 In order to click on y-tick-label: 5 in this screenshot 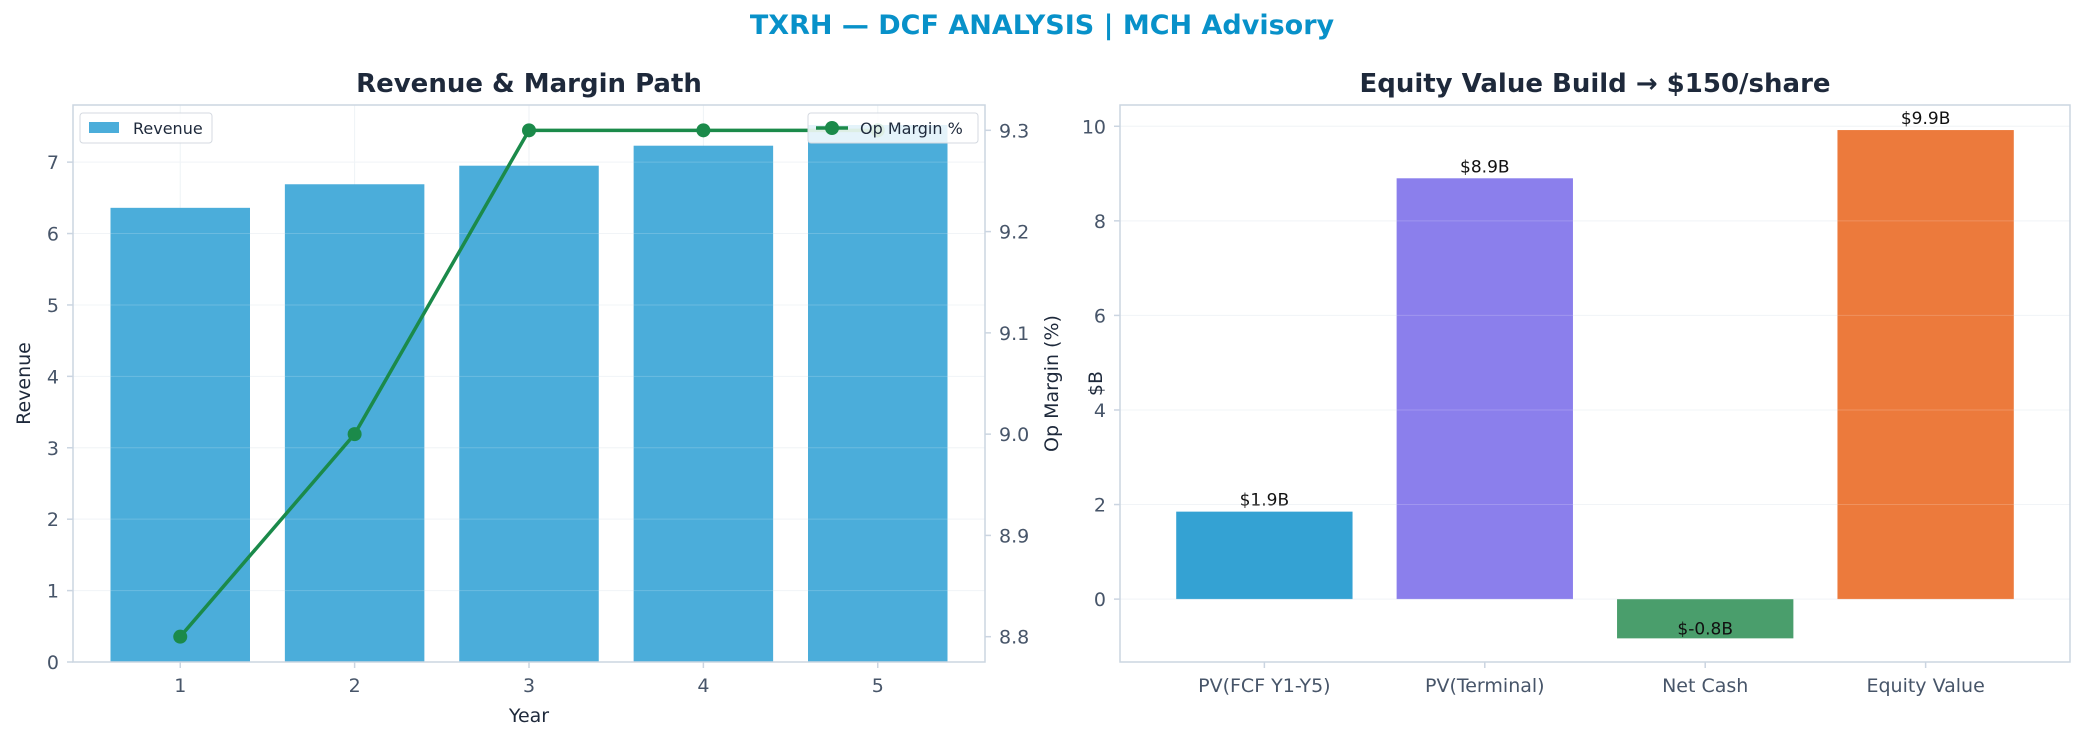, I will do `click(53, 306)`.